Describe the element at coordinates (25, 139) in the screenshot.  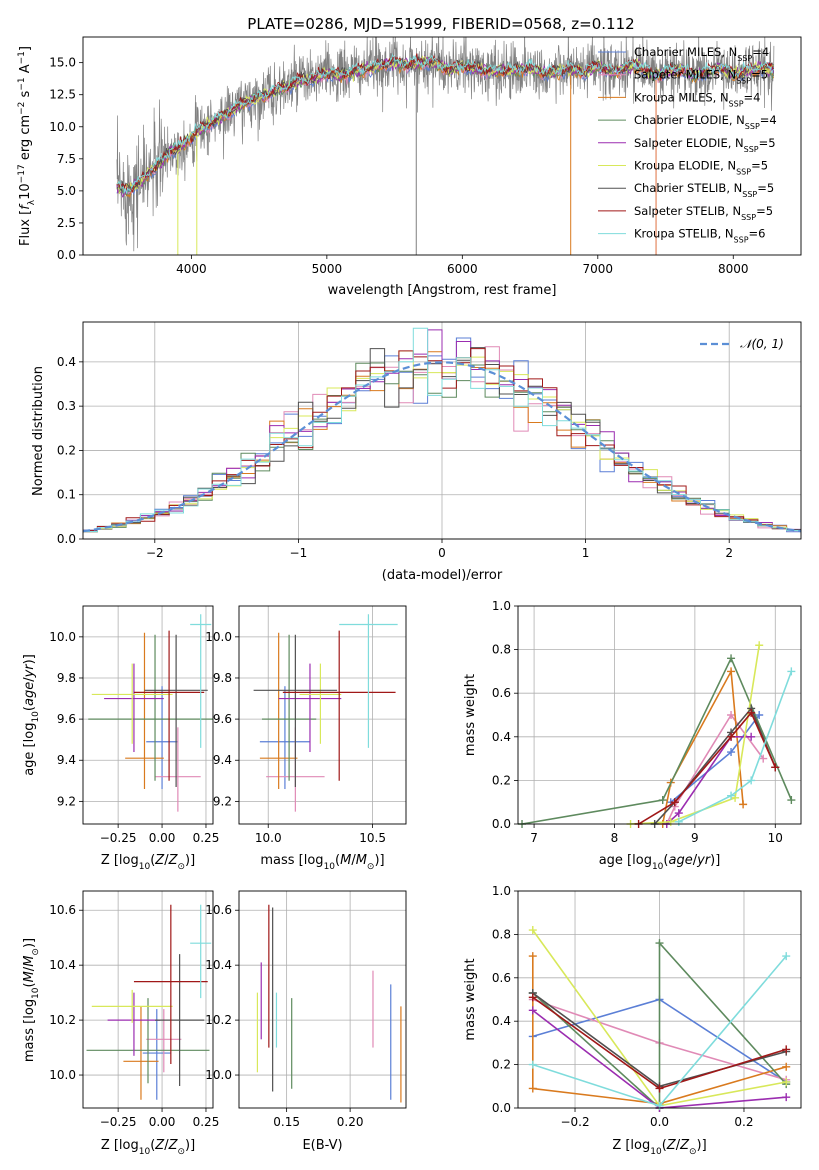
I see `spectrum-ylabel-part: erg cm` at that location.